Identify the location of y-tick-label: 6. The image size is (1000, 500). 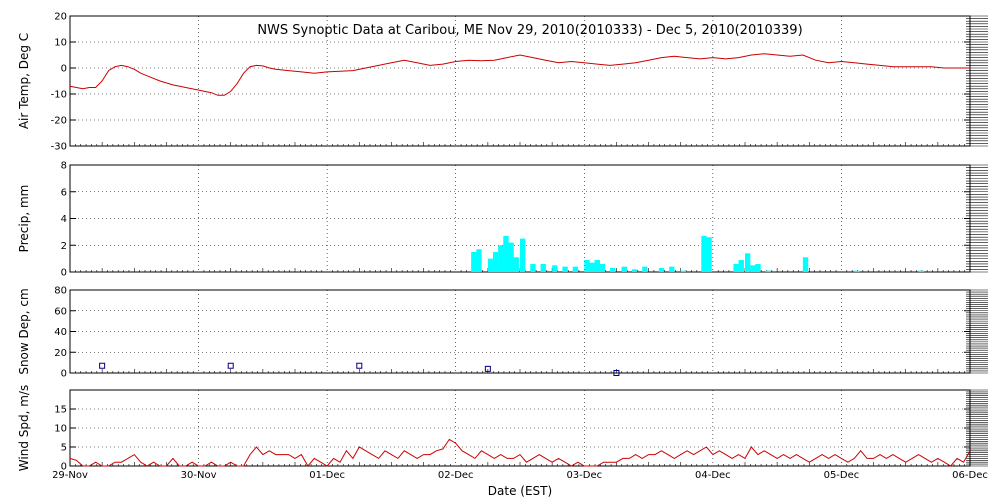
(64, 192).